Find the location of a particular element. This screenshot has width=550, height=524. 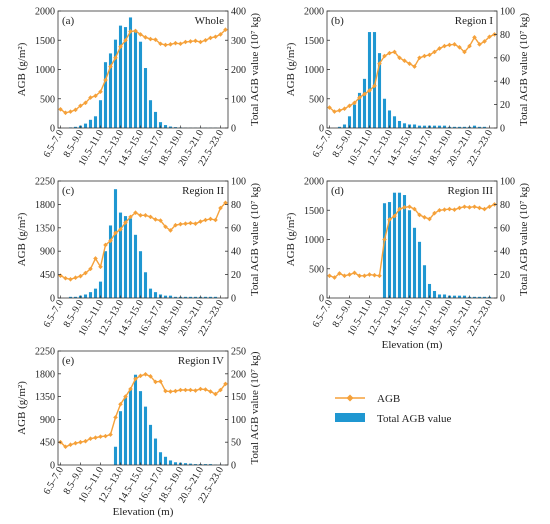

right-tick-label: 60 is located at coordinates (236, 228).